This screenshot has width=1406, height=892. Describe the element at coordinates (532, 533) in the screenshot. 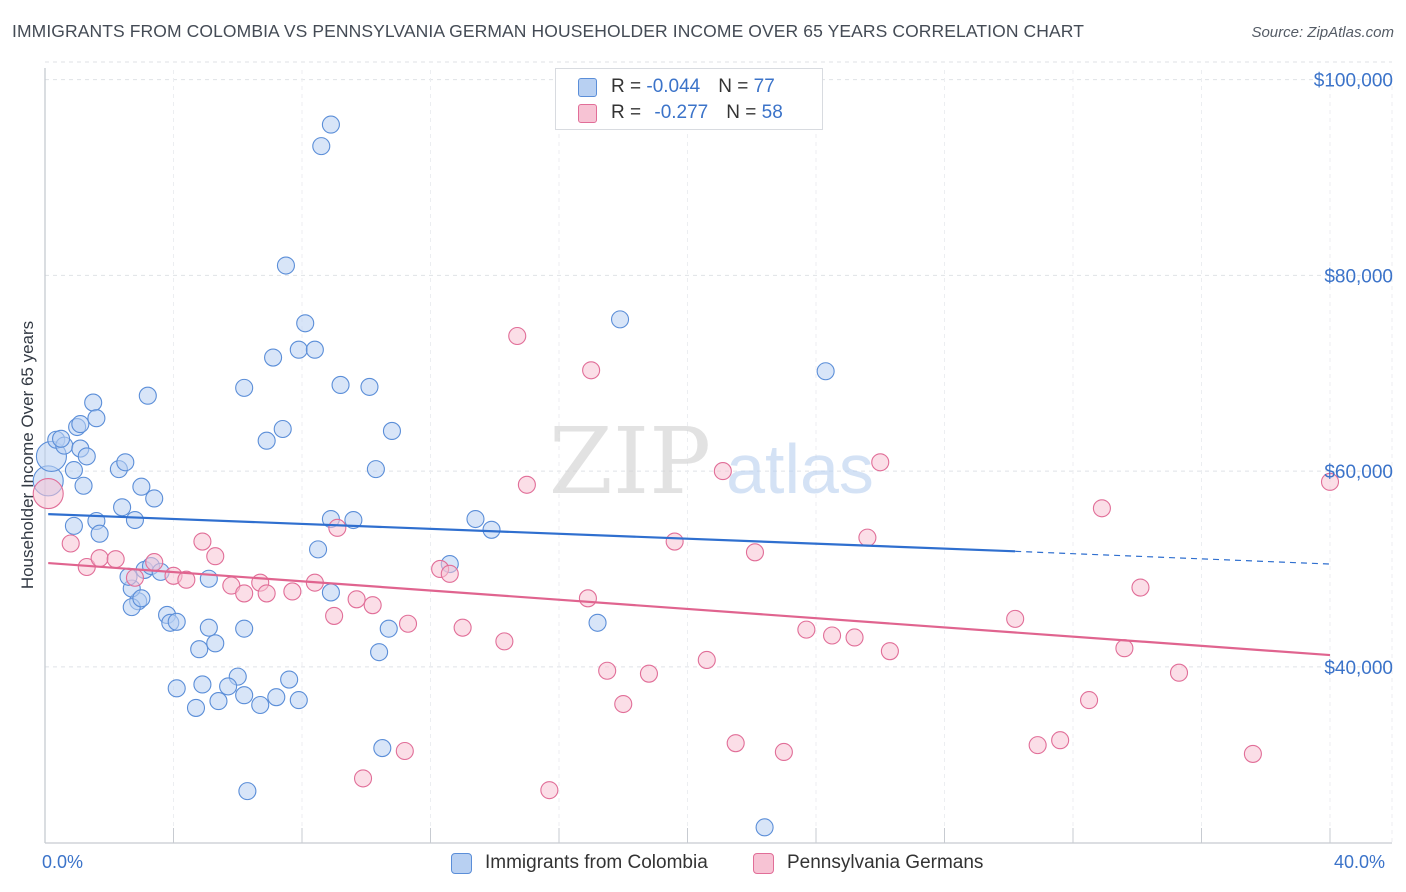

I see `trend-line-colombia` at that location.